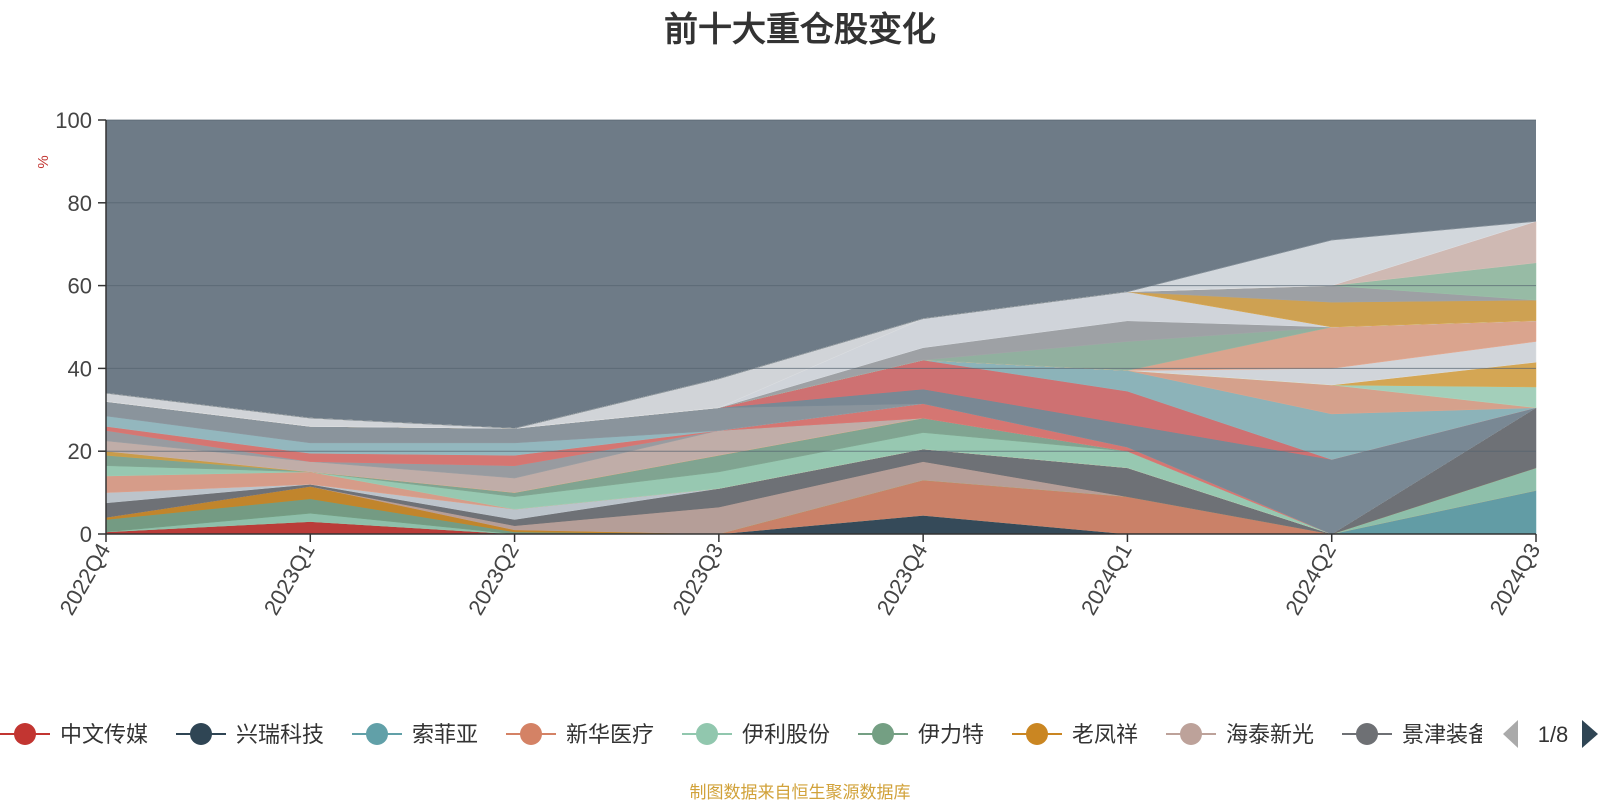 The height and width of the screenshot is (803, 1600). What do you see at coordinates (280, 734) in the screenshot?
I see `legend-label-1: 兴瑞科技` at bounding box center [280, 734].